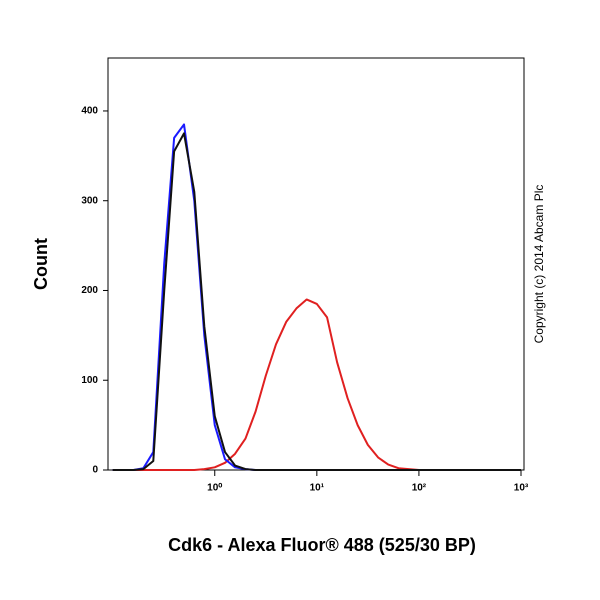 The height and width of the screenshot is (600, 600). I want to click on x-axis-label: Cdk6 - Alexa Fluor® 488 (525/30 BP), so click(322, 545).